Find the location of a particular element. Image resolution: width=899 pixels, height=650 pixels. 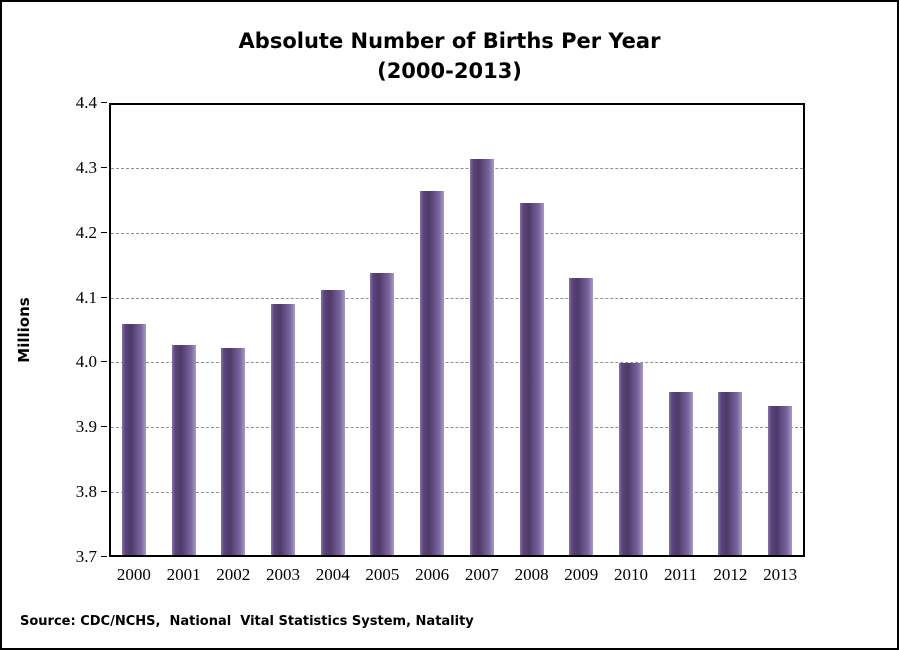

bar-2008 is located at coordinates (531, 378).